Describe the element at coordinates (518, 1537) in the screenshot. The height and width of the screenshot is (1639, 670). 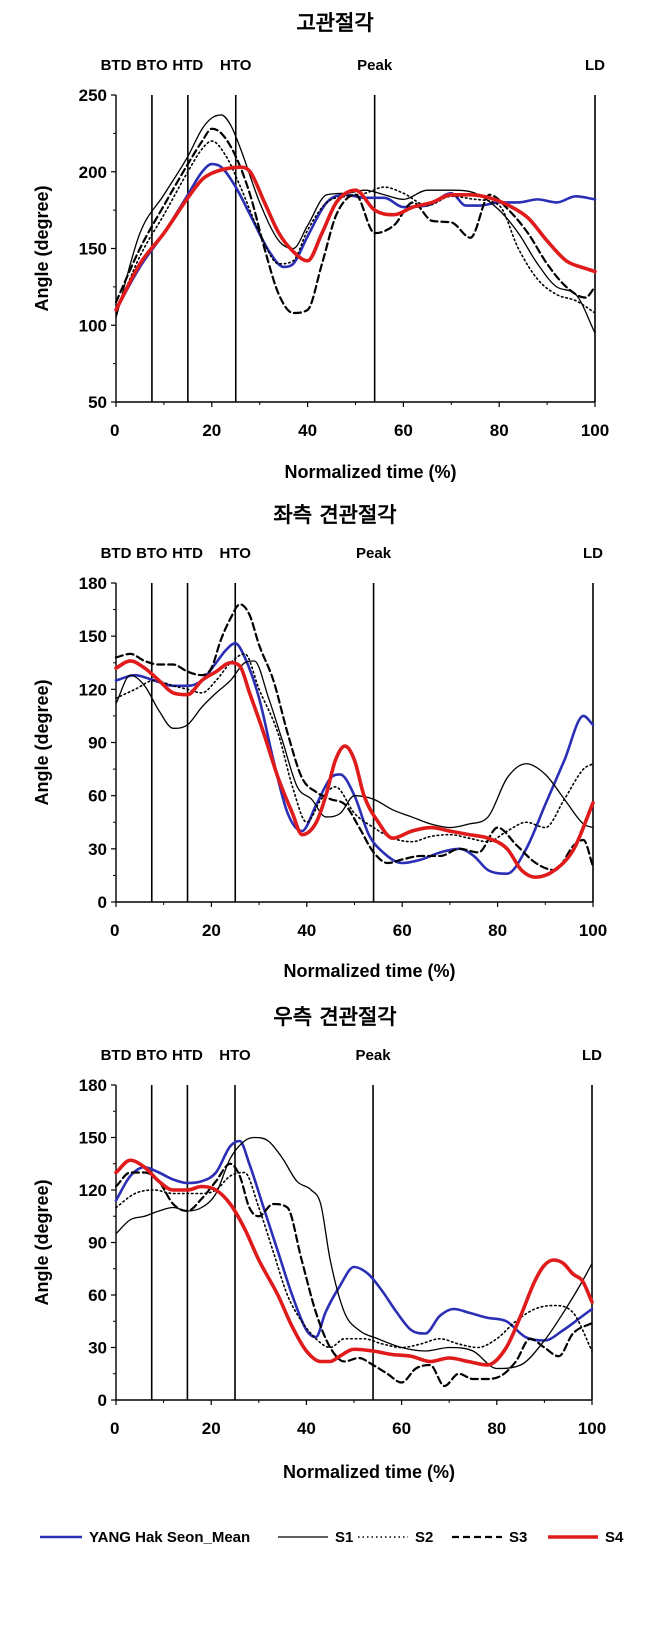
I see `legend-label-s3: S3` at that location.